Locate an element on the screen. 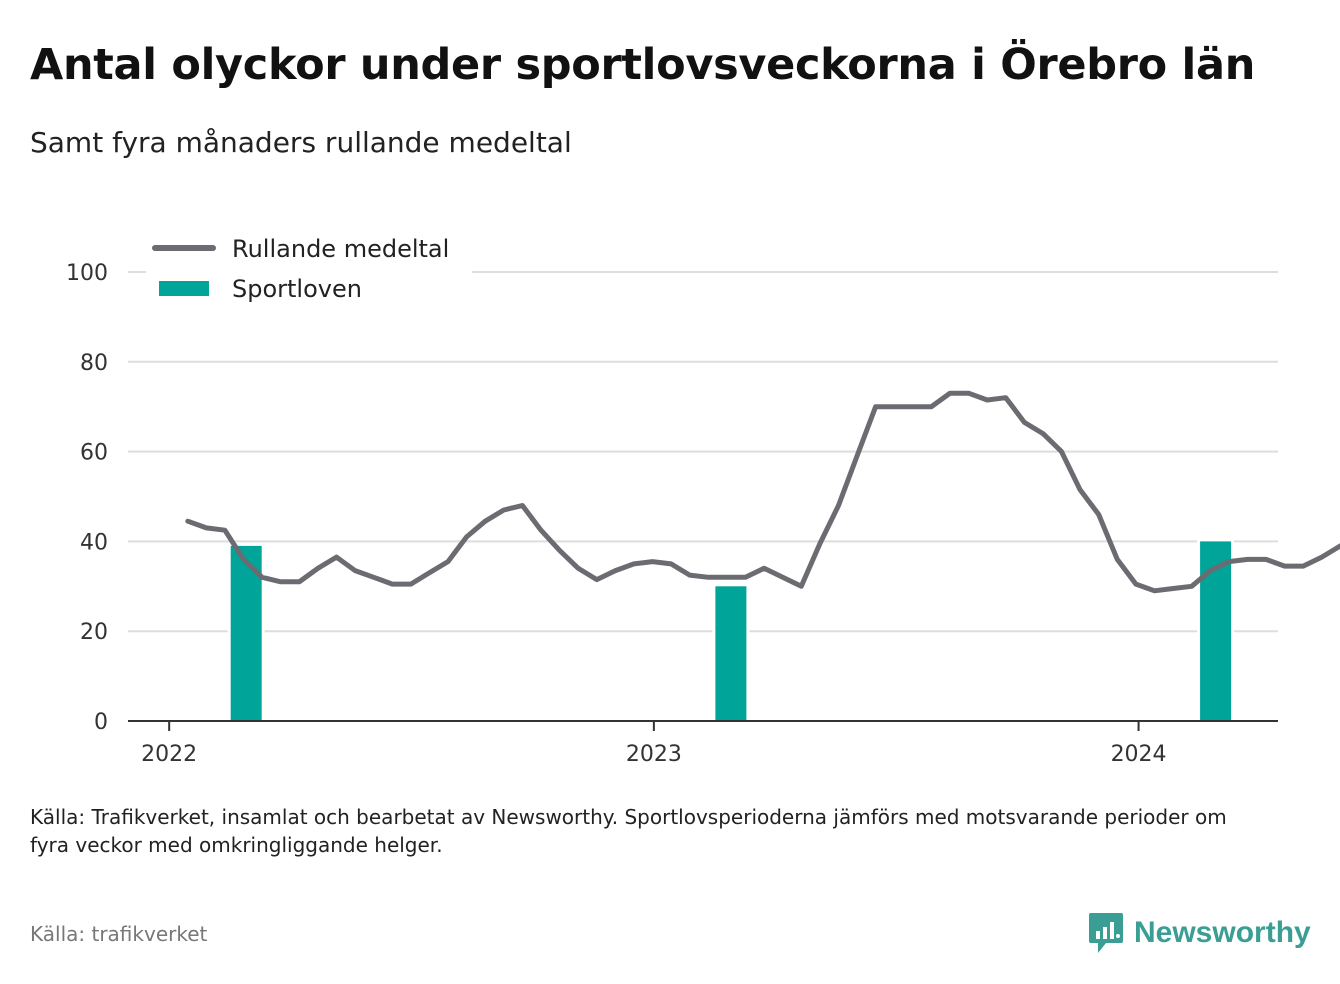 The height and width of the screenshot is (984, 1340). brand: Newsworthy is located at coordinates (1199, 933).